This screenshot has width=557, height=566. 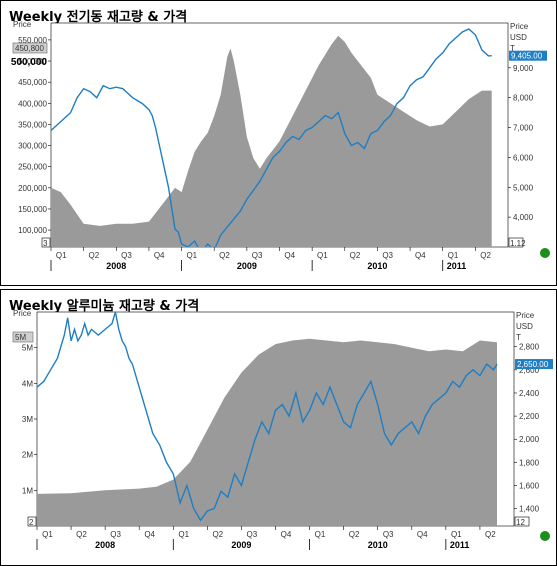 What do you see at coordinates (529, 486) in the screenshot?
I see `right-axis-tick-label: 1,600` at bounding box center [529, 486].